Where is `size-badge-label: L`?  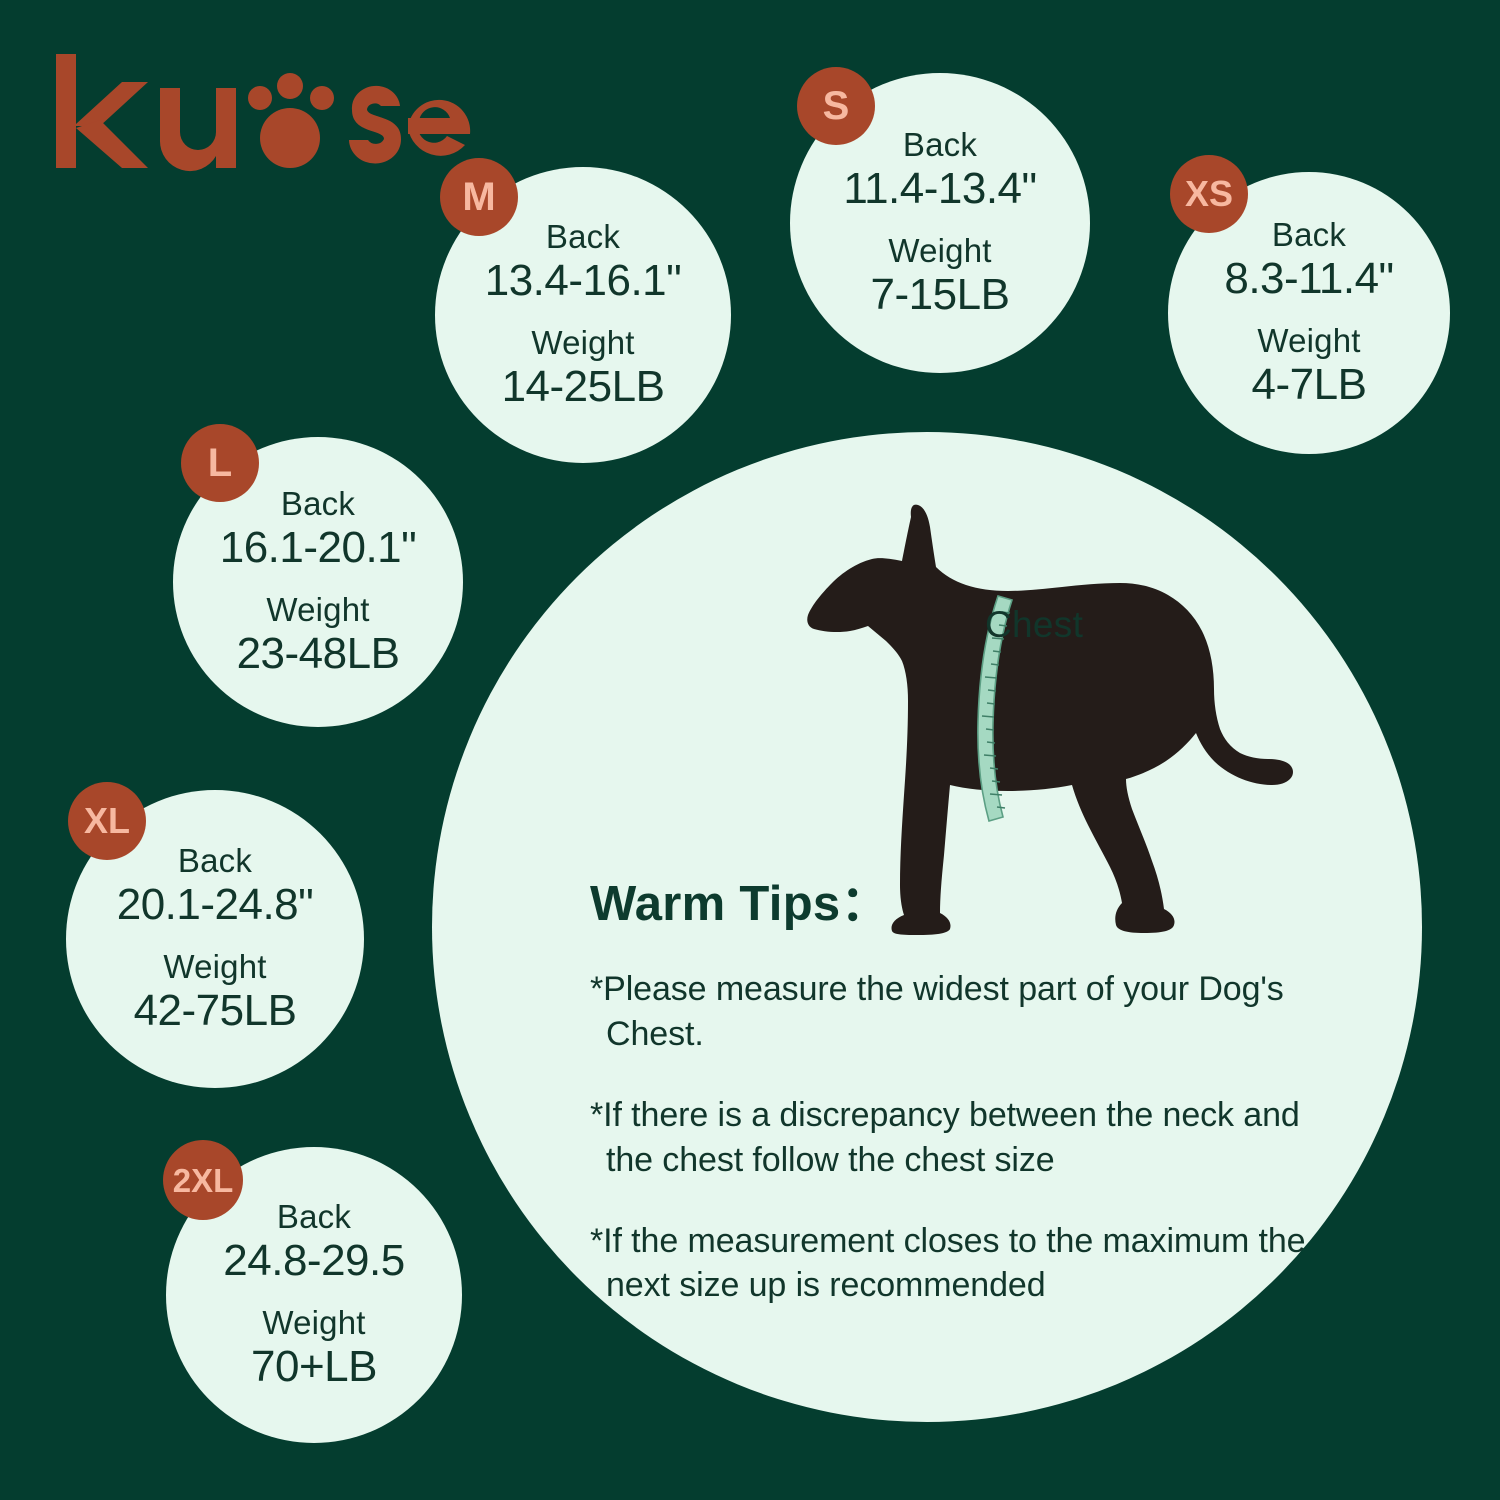 size-badge-label: L is located at coordinates (220, 463).